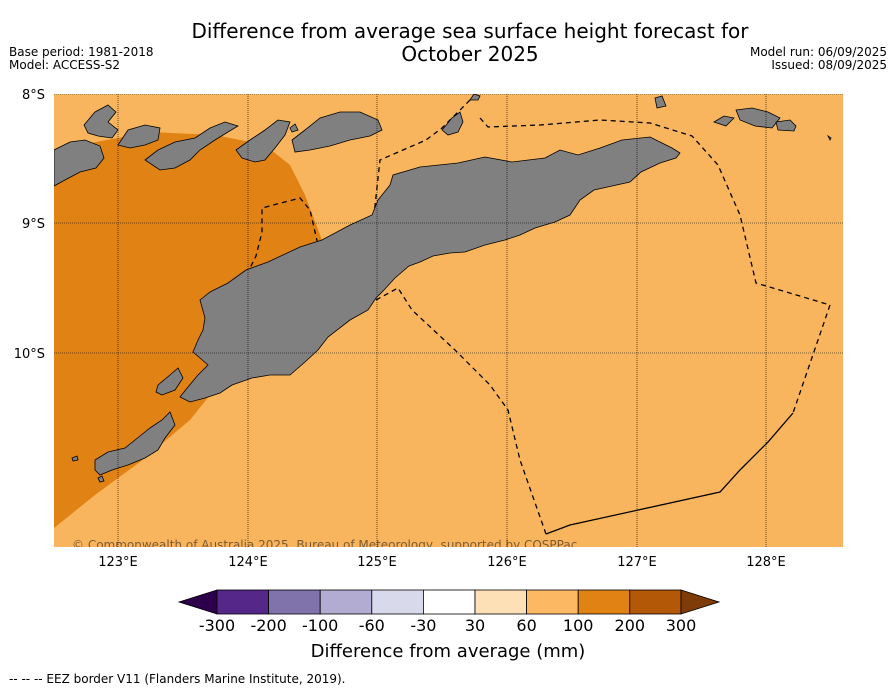 The image size is (896, 690). I want to click on colorbar, so click(449, 602).